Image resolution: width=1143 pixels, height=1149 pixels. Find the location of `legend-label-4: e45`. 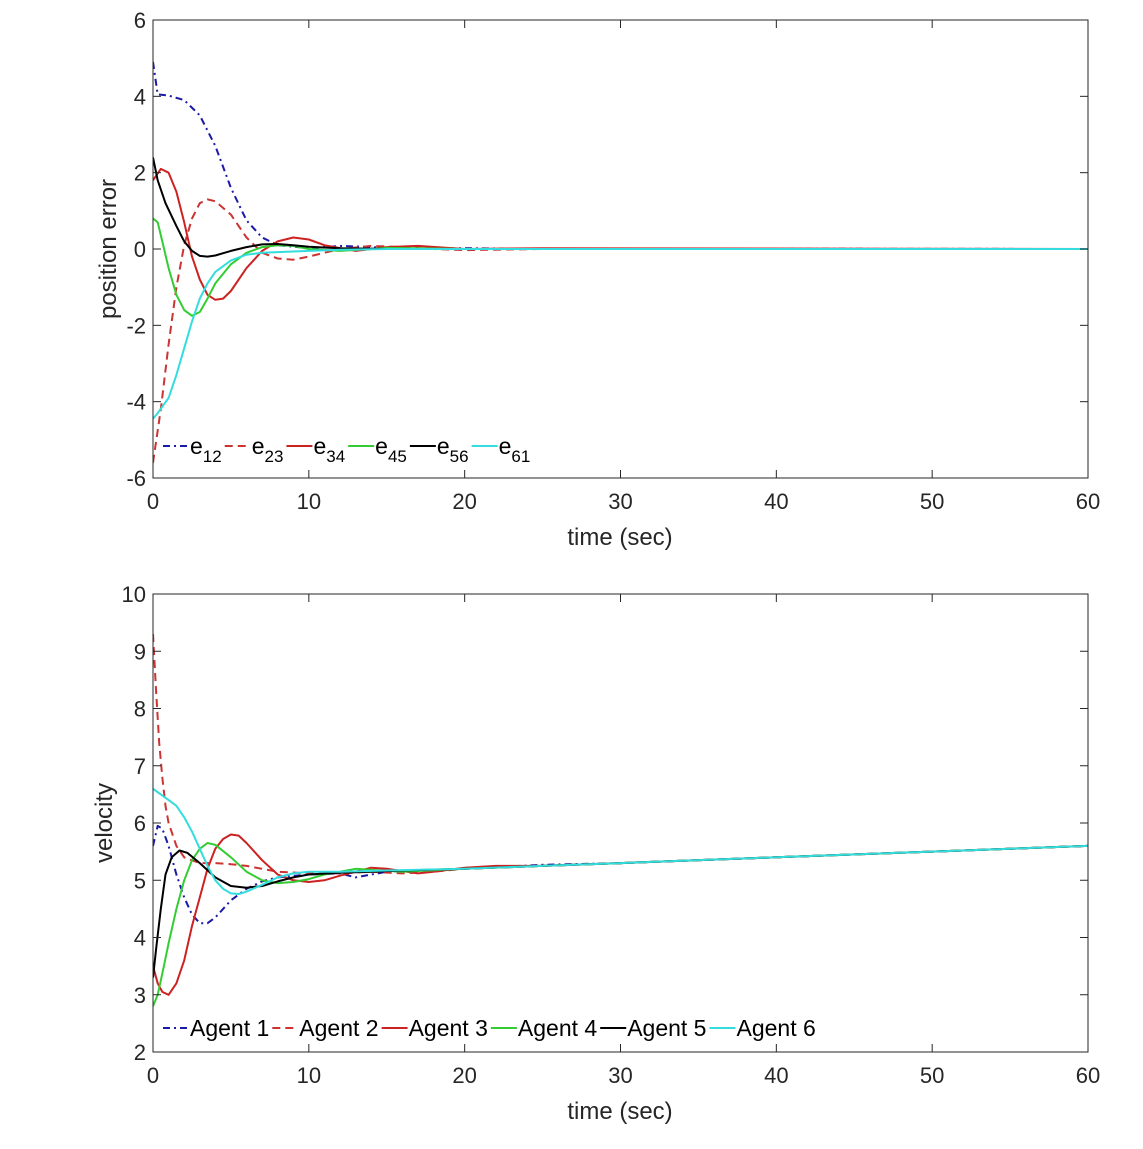

legend-label-4: e45 is located at coordinates (391, 449).